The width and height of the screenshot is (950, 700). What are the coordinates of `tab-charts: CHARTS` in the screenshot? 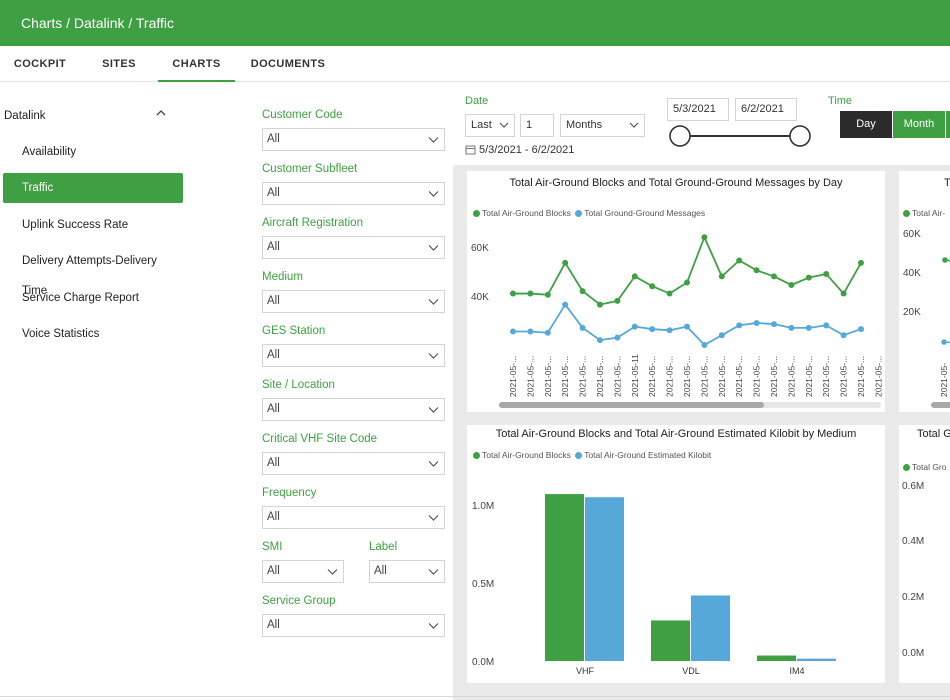 It's located at (196, 64).